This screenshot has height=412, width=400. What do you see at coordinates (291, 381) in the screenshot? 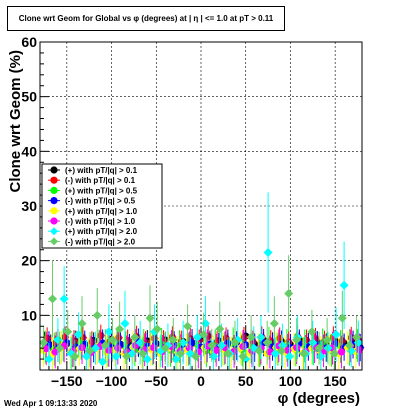
I see `x-tick-label: 100` at bounding box center [291, 381].